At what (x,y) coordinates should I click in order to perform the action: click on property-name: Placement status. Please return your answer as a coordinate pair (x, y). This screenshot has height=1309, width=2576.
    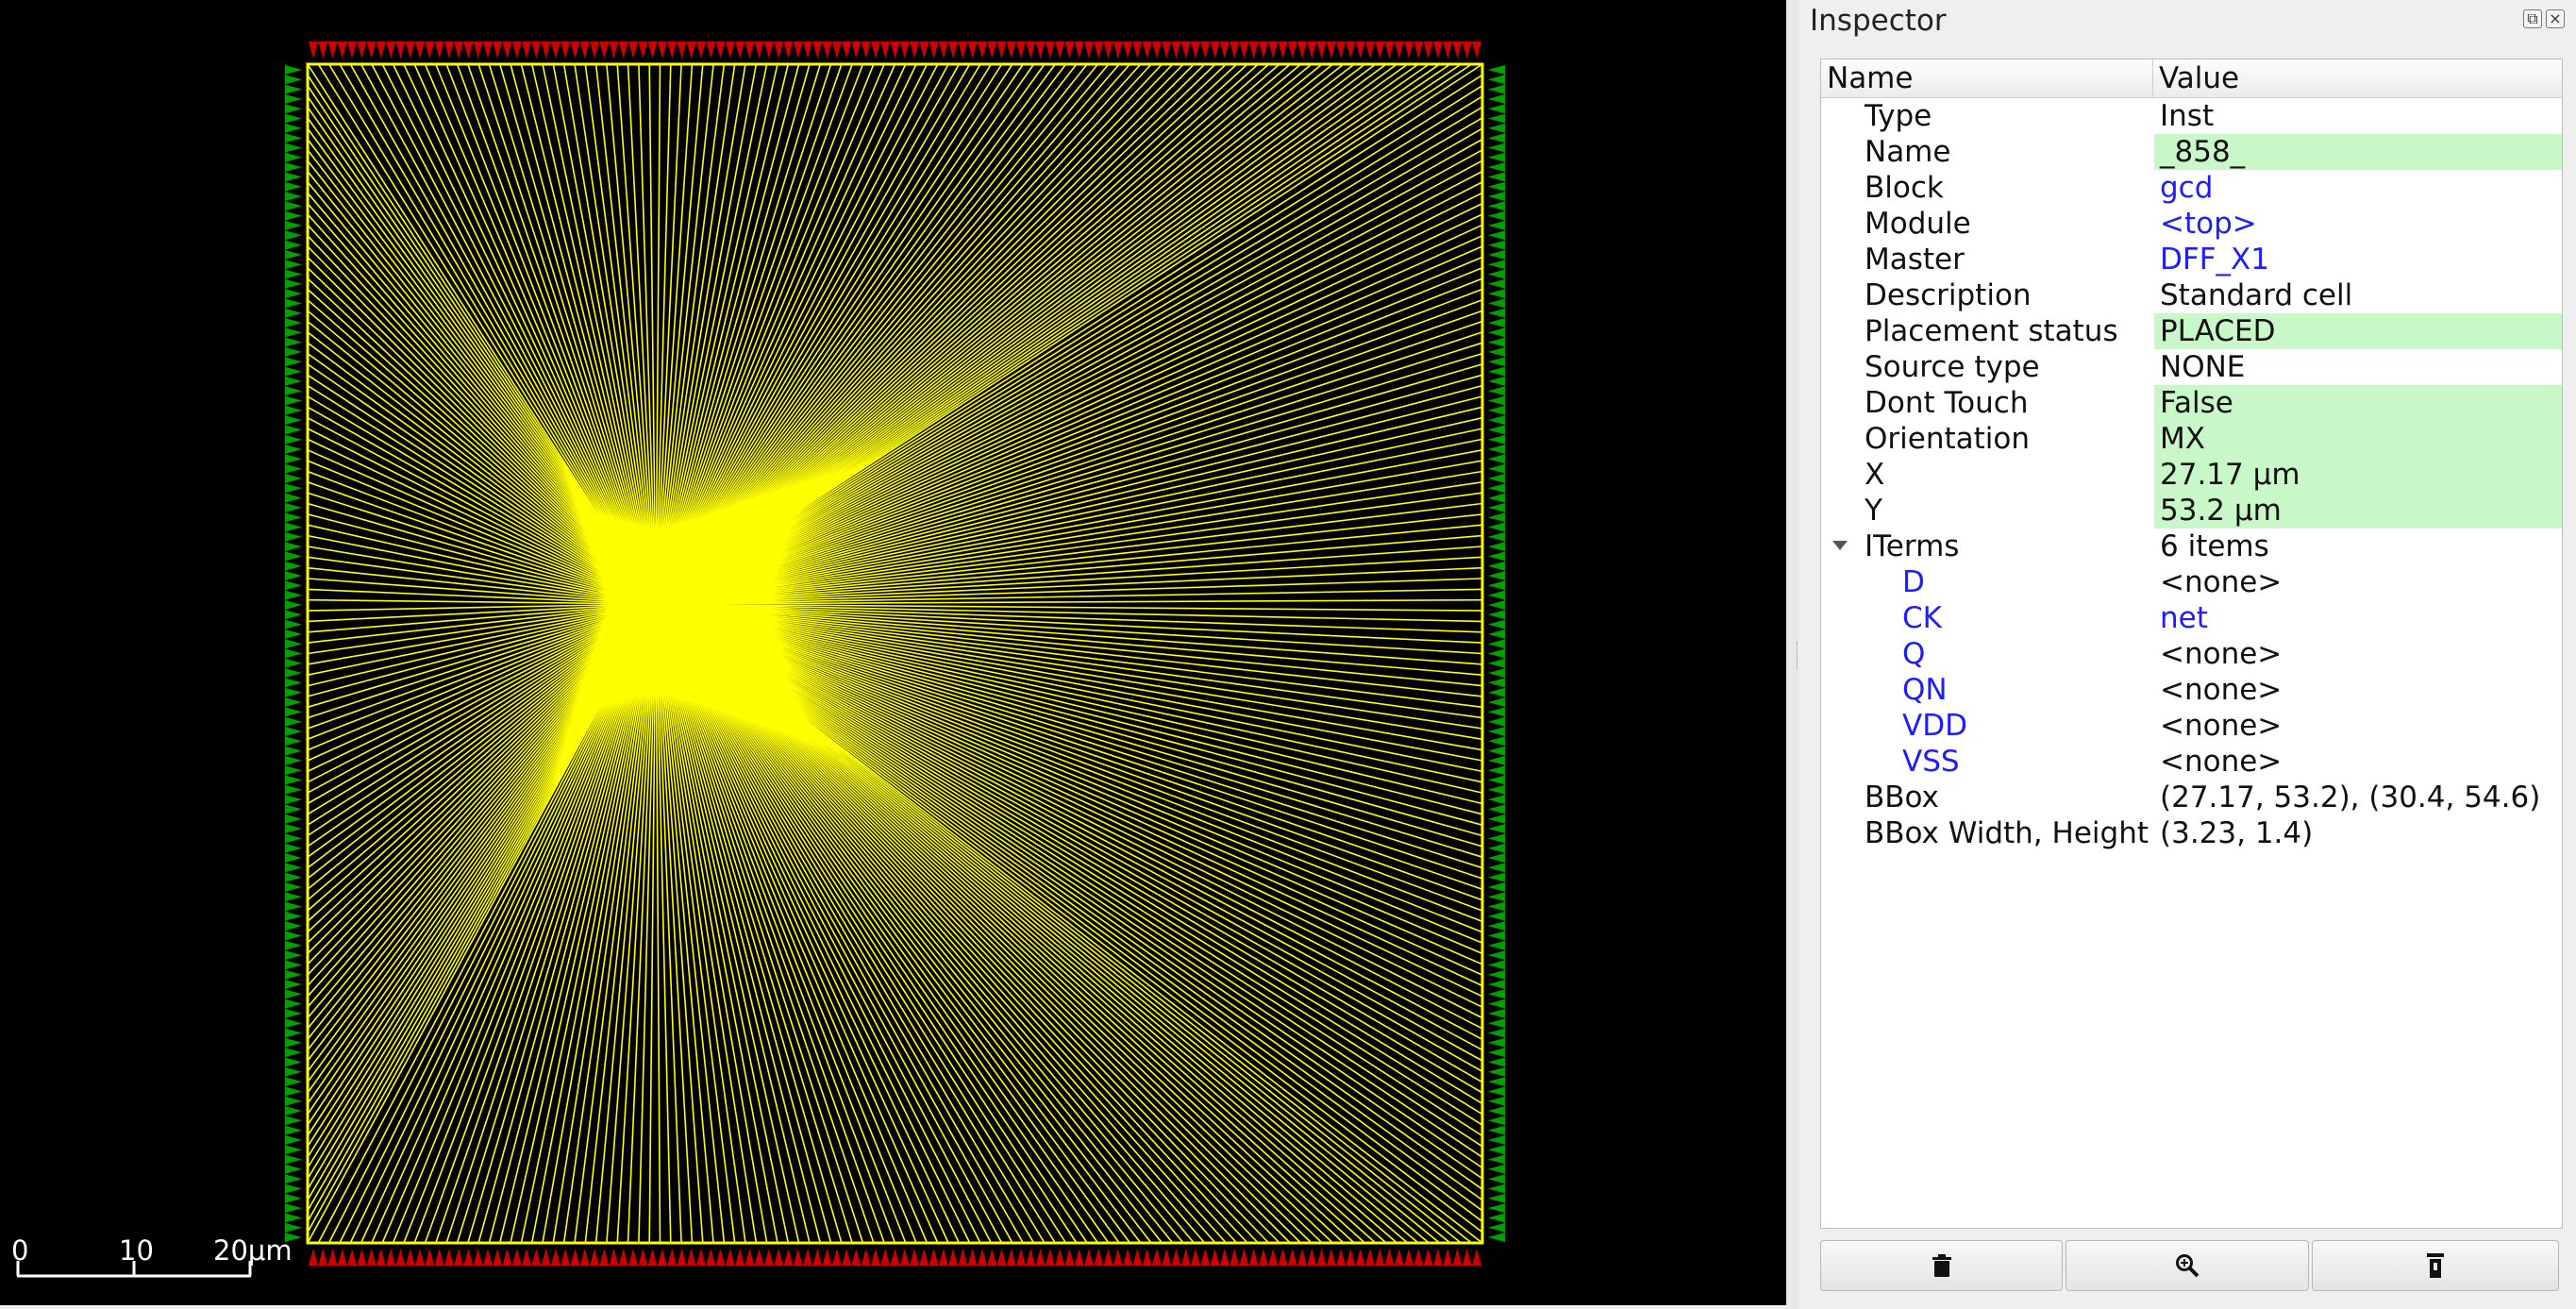
    Looking at the image, I should click on (1991, 331).